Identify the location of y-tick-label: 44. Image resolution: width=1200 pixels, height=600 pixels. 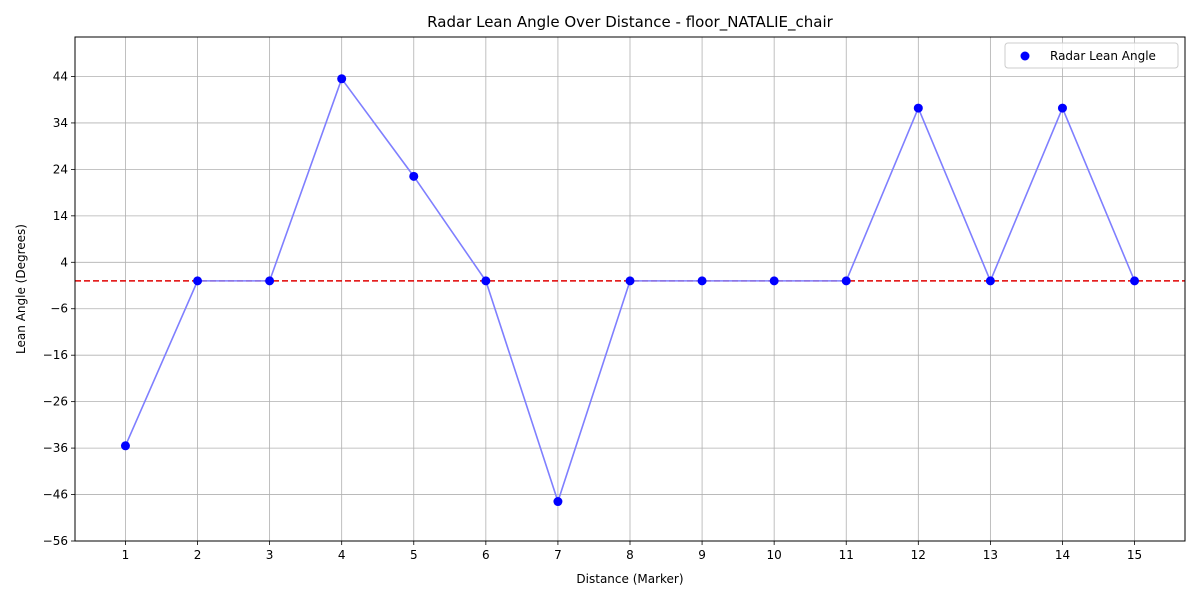
(60, 76).